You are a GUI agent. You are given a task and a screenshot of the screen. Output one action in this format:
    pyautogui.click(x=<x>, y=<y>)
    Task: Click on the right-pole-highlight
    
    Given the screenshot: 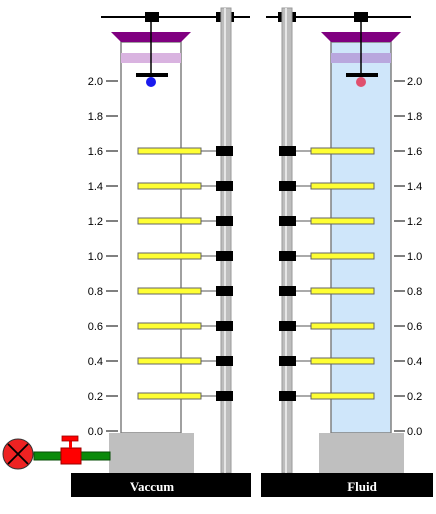 What is the action you would take?
    pyautogui.click(x=286, y=240)
    